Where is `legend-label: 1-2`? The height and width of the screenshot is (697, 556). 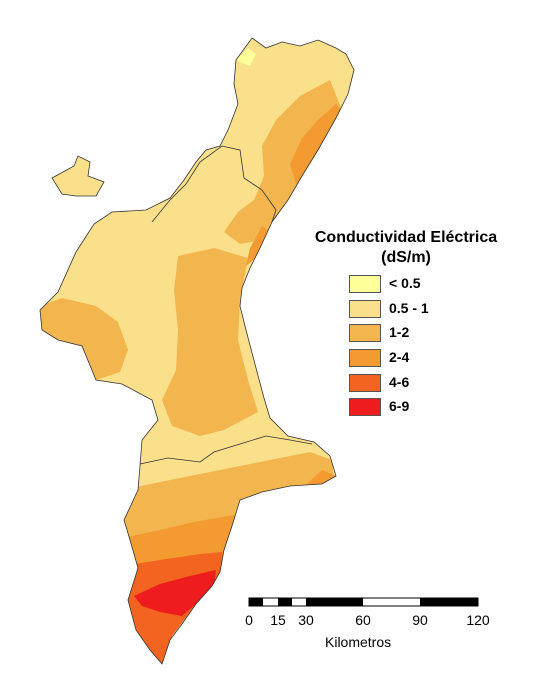 legend-label: 1-2 is located at coordinates (399, 332).